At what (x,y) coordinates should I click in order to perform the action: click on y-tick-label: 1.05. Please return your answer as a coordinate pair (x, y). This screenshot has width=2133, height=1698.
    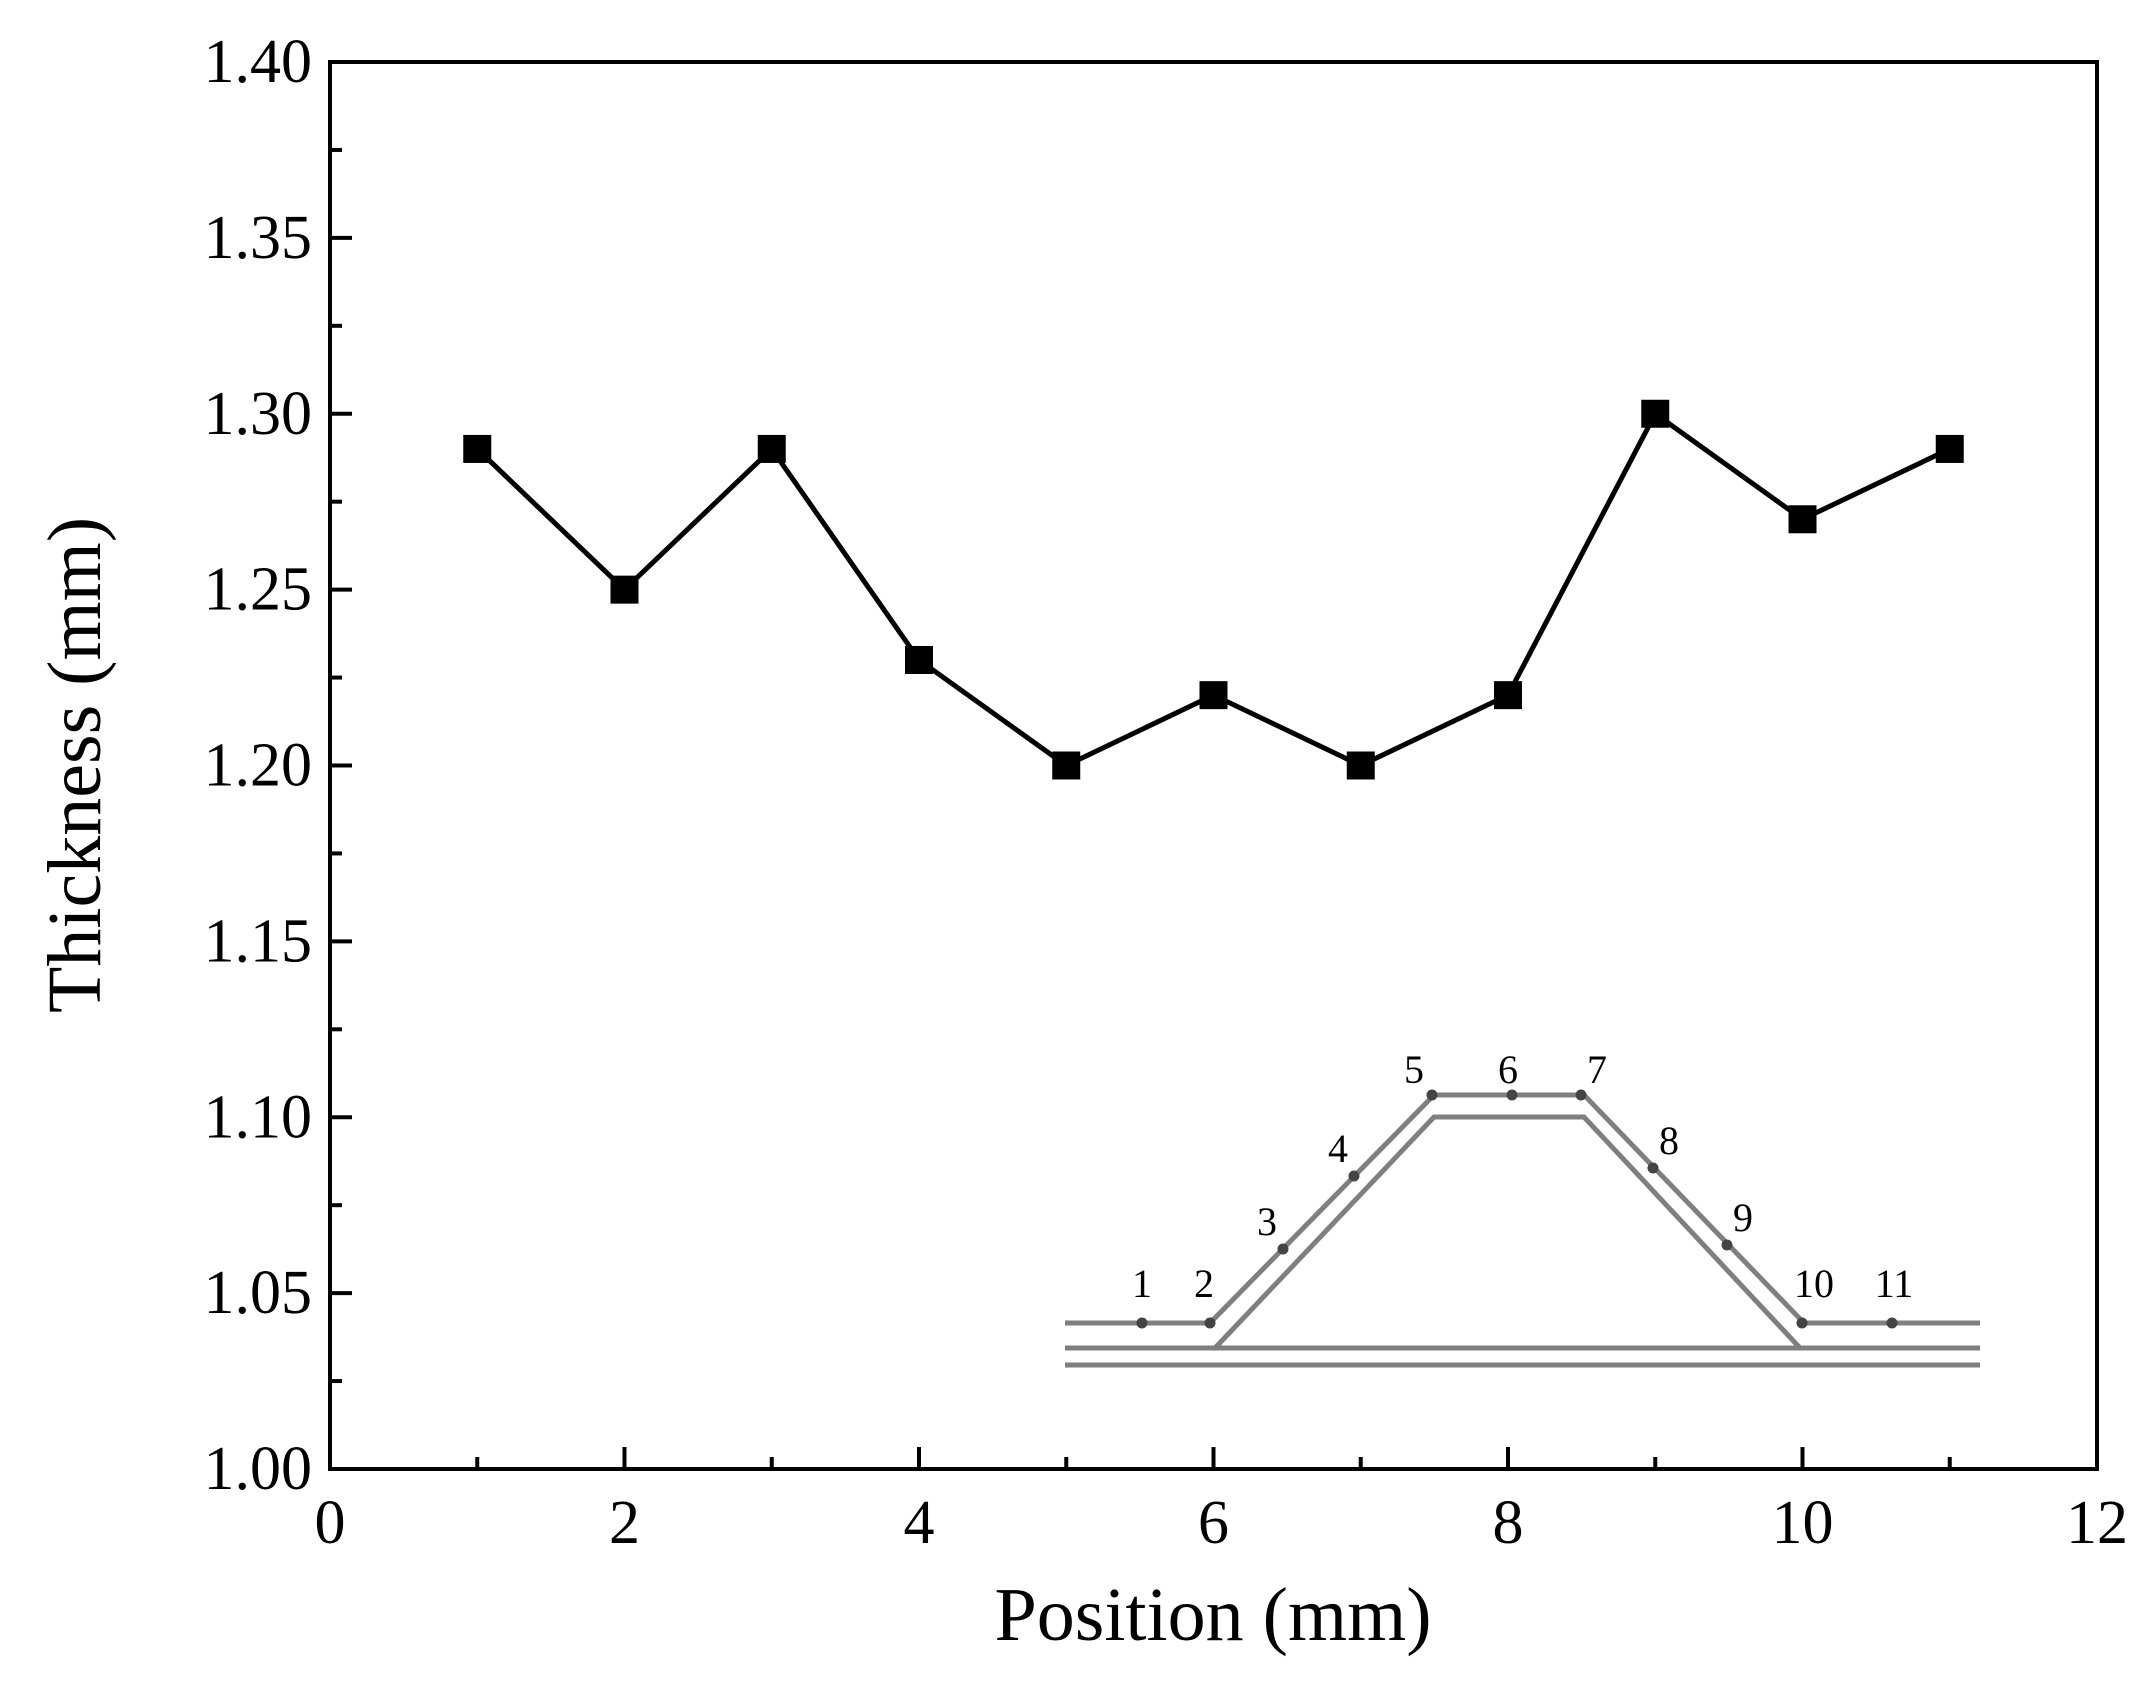
    Looking at the image, I should click on (258, 1293).